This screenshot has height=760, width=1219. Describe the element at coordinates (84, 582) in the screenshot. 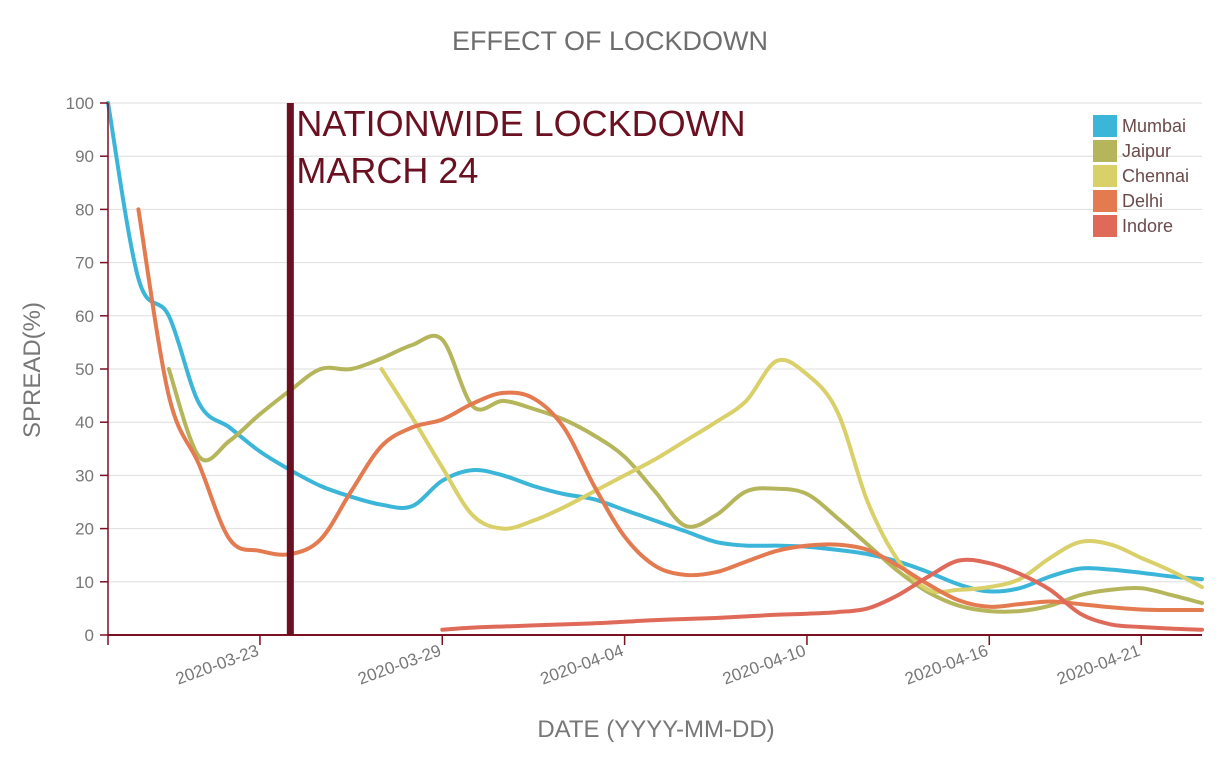

I see `y-tick-label: 10` at that location.